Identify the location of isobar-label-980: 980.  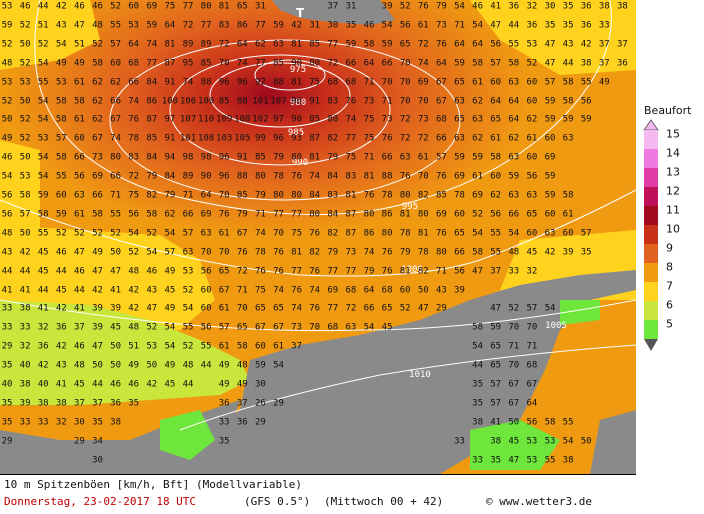
(298, 103).